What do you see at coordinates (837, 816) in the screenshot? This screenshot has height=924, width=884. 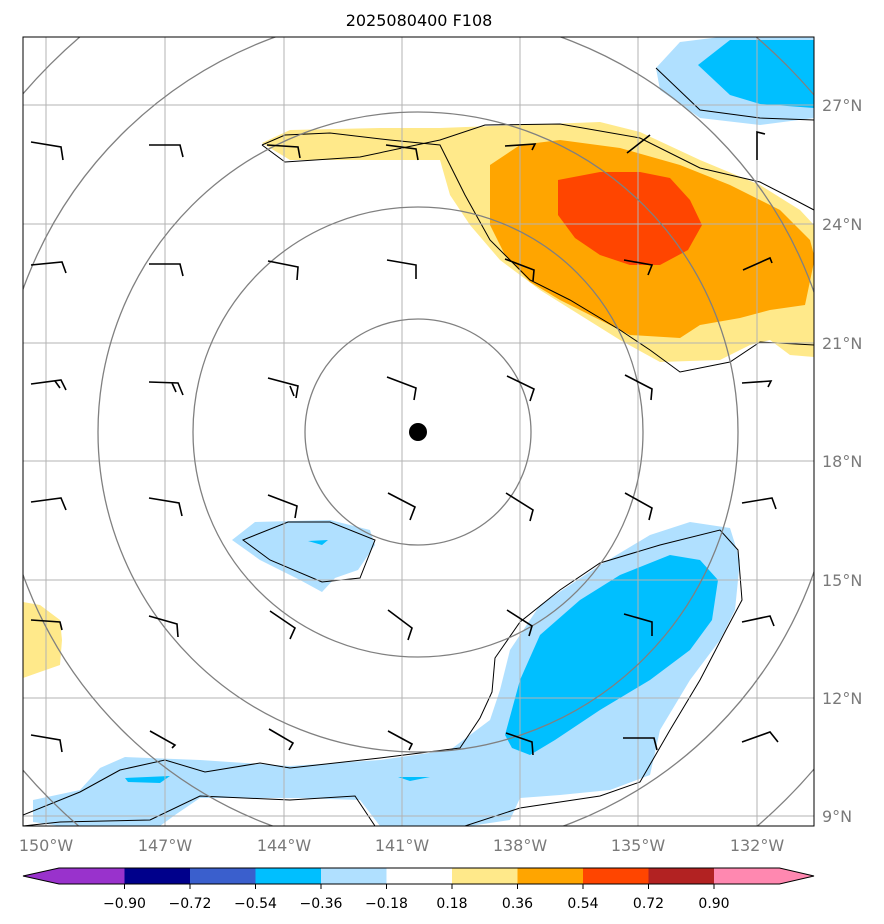 I see `lat-label-9N: 9°N` at bounding box center [837, 816].